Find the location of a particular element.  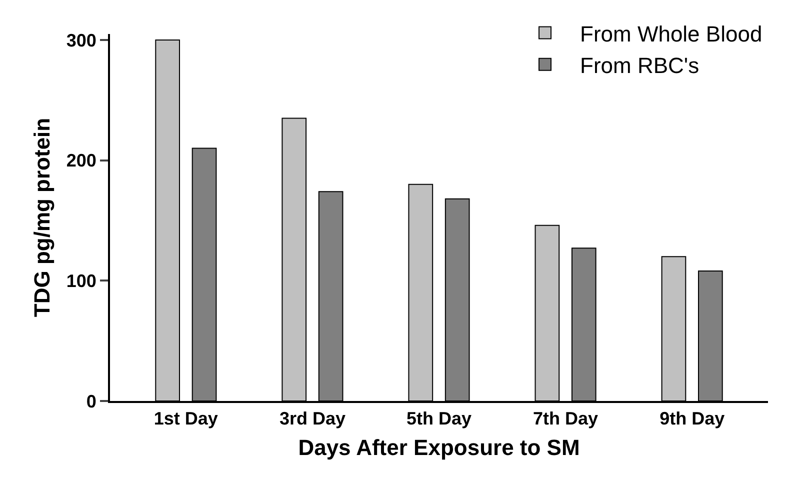

legend-label: From Whole Blood is located at coordinates (671, 33).